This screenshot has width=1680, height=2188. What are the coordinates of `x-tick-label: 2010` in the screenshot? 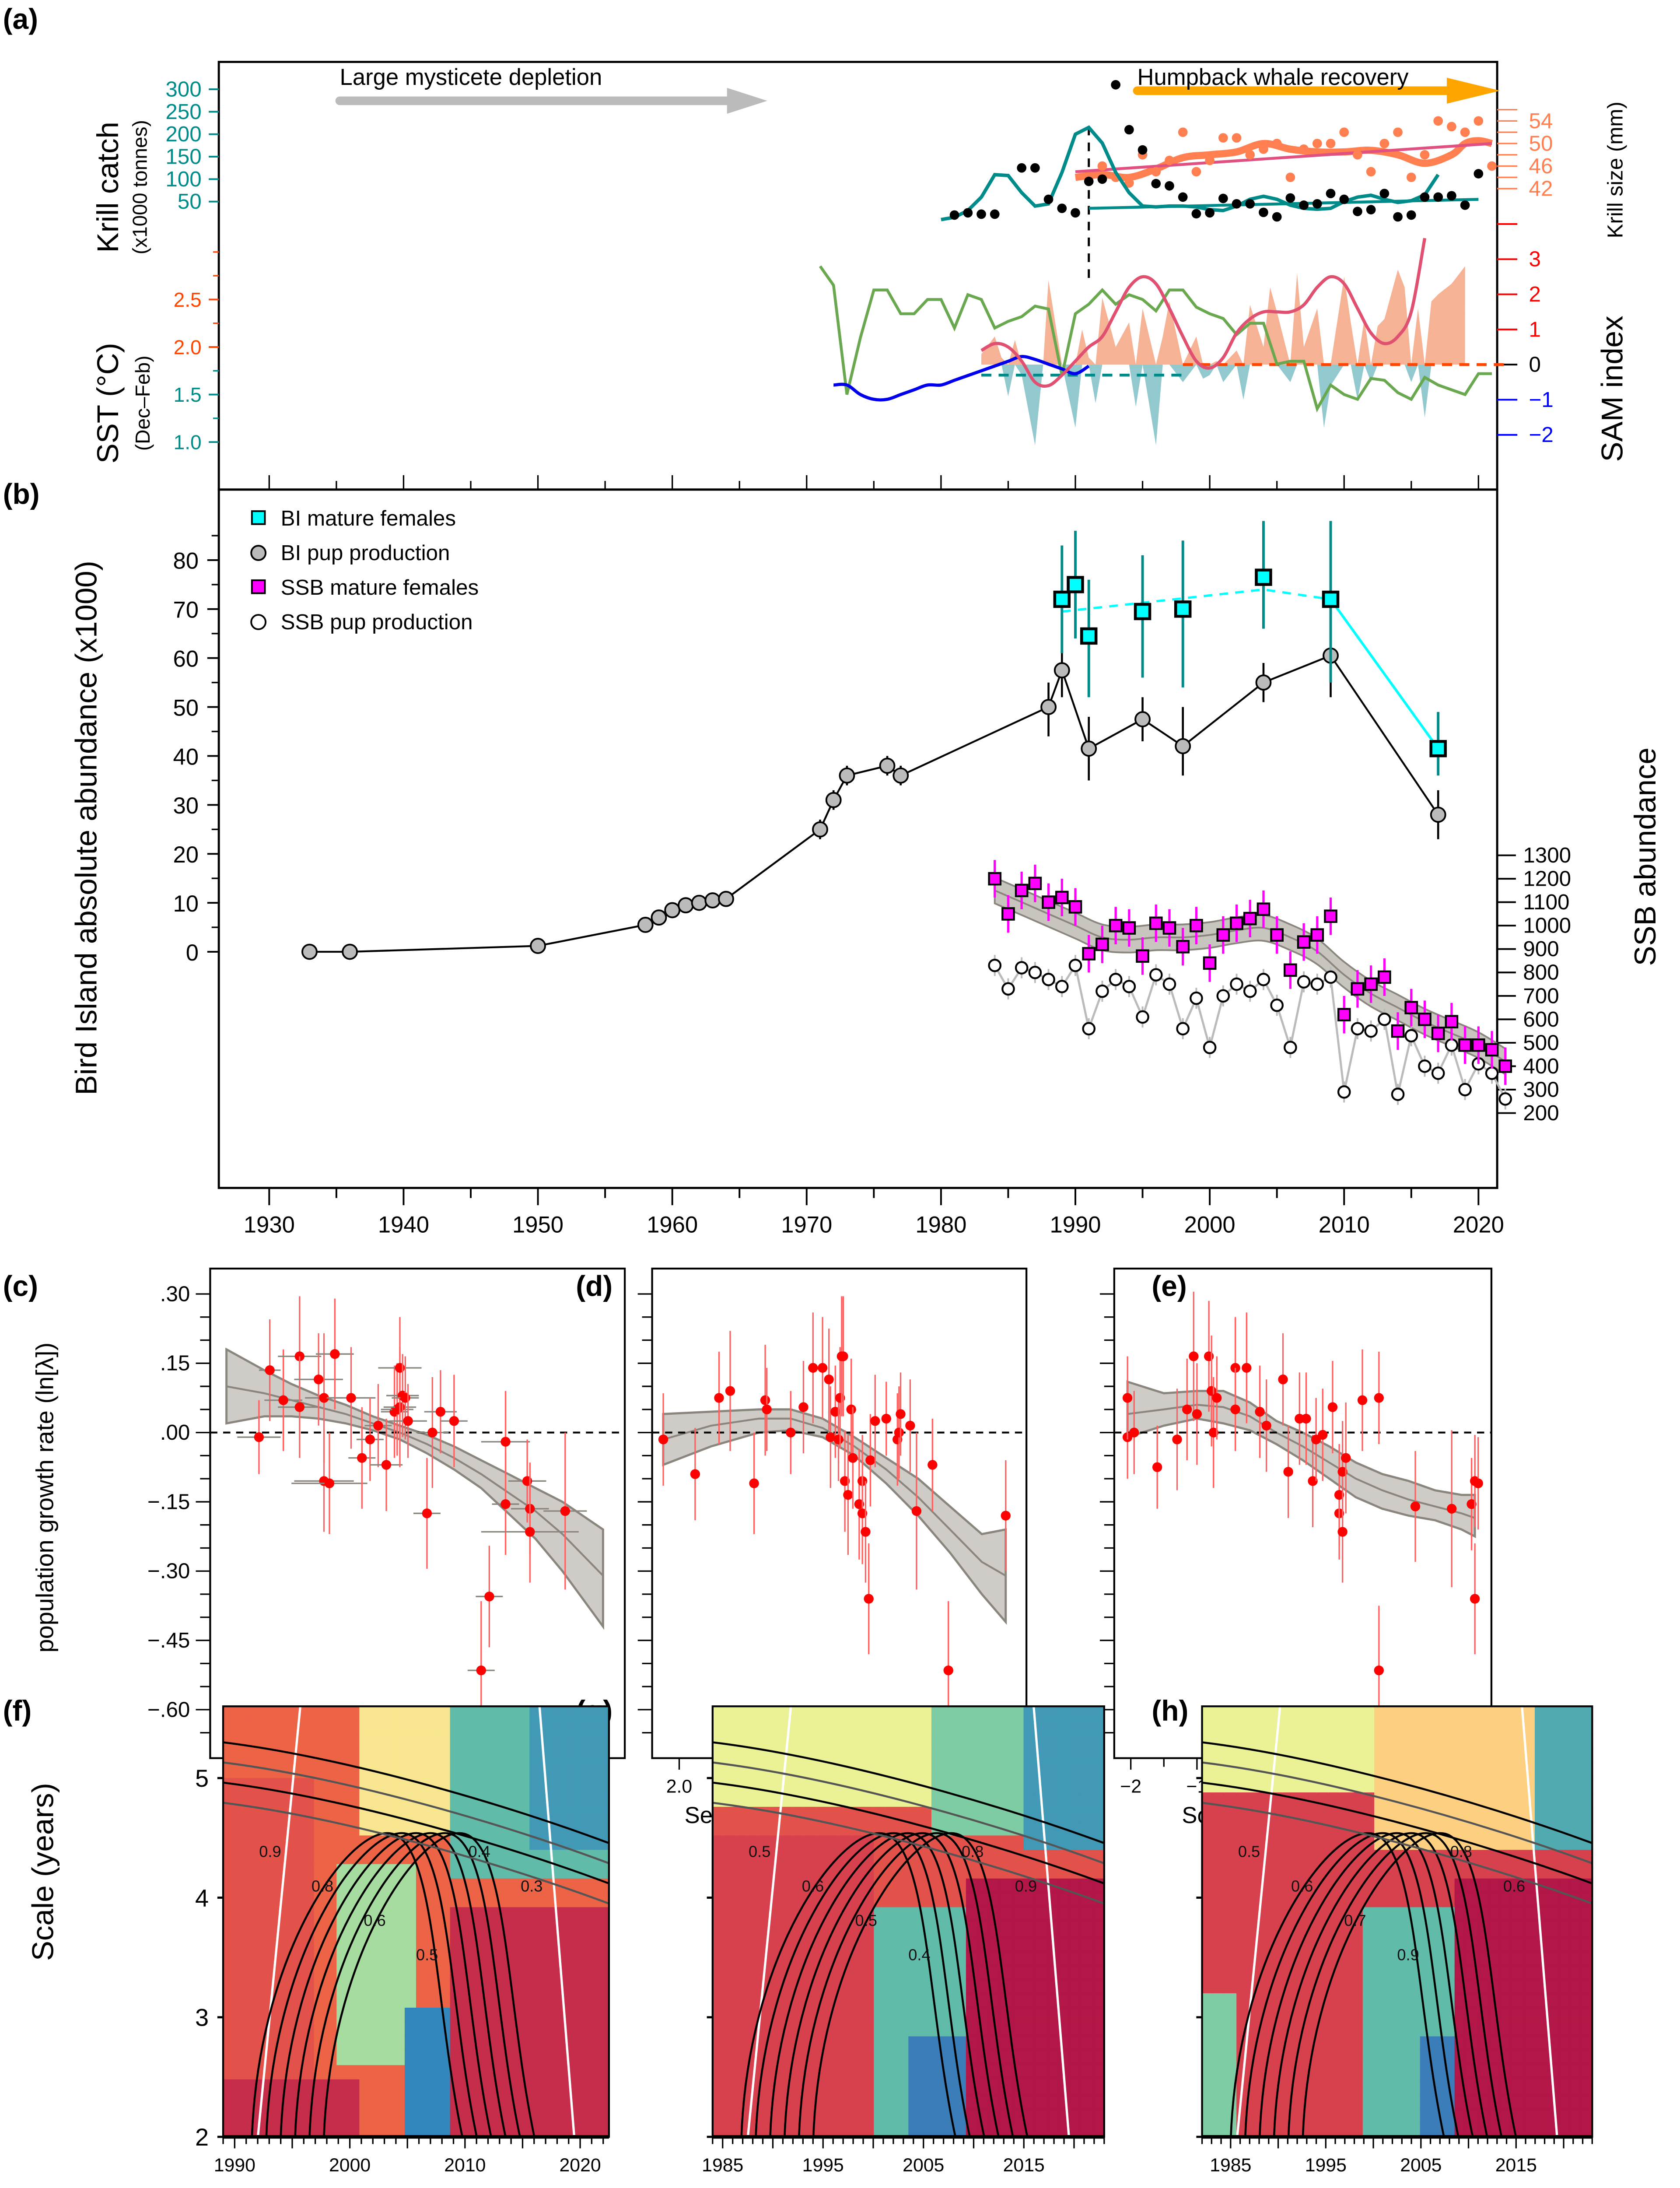 It's located at (1344, 1225).